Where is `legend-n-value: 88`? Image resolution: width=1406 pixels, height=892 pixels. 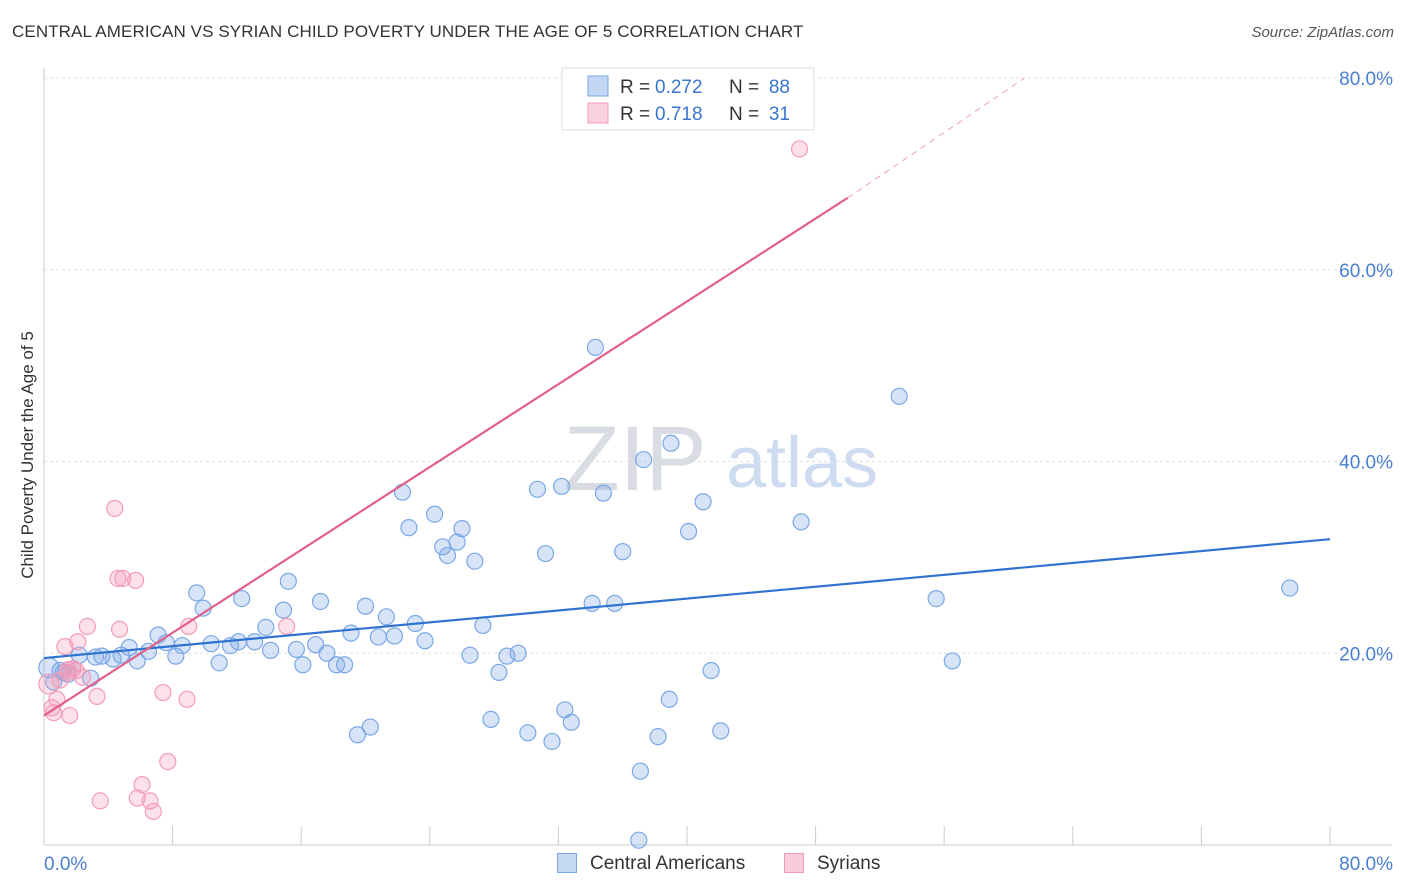
legend-n-value: 88 is located at coordinates (779, 87).